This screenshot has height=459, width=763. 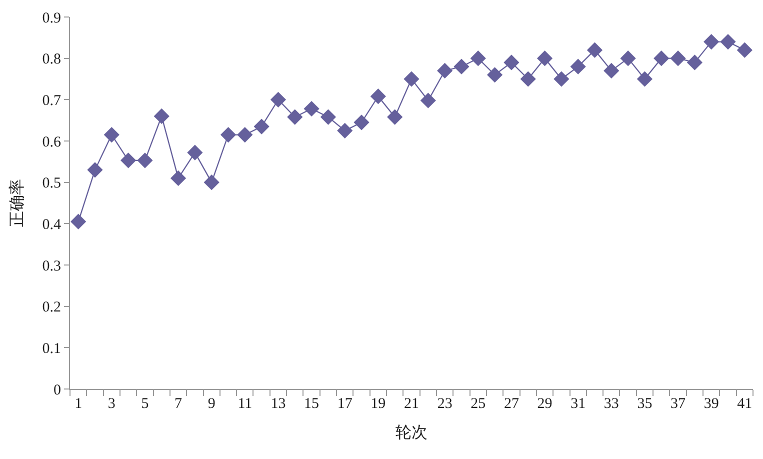 What do you see at coordinates (51, 18) in the screenshot?
I see `y-tick-label: 0.9` at bounding box center [51, 18].